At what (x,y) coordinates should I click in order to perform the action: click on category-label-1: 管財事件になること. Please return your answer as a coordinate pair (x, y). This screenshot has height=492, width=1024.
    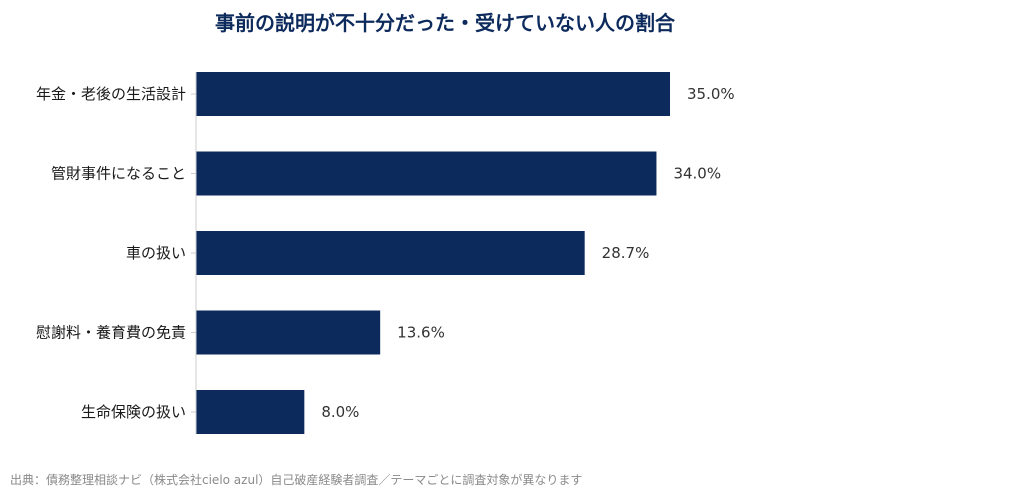
    Looking at the image, I should click on (118, 174).